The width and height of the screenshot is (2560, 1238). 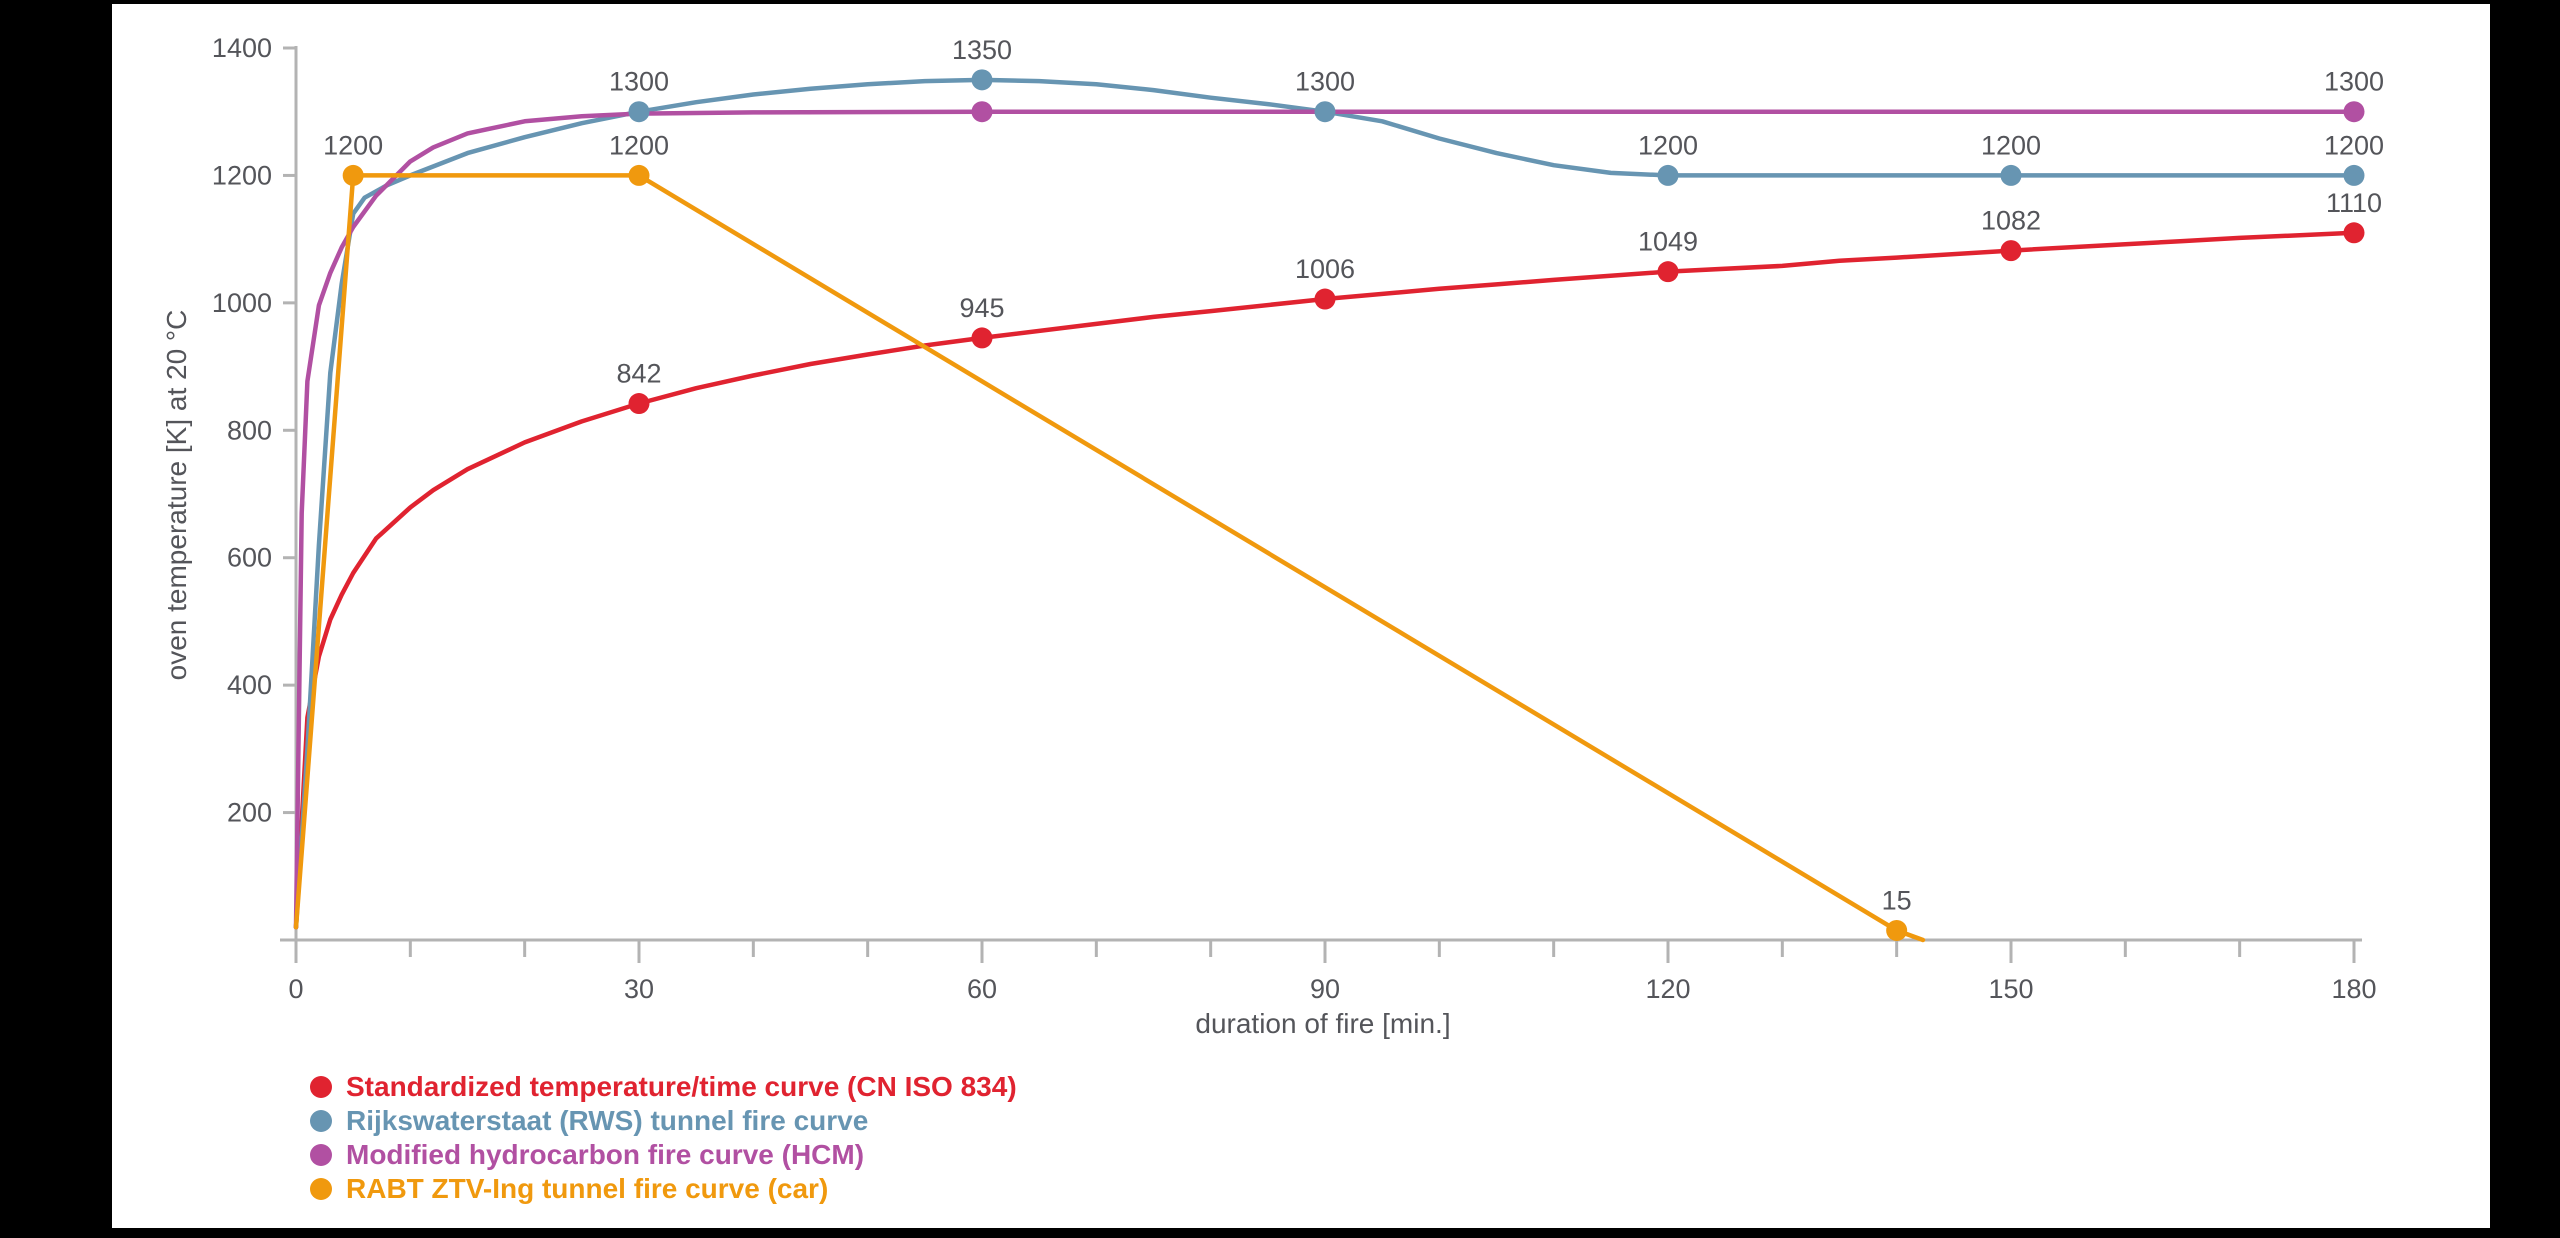 What do you see at coordinates (242, 175) in the screenshot?
I see `y-tick-label: 1200` at bounding box center [242, 175].